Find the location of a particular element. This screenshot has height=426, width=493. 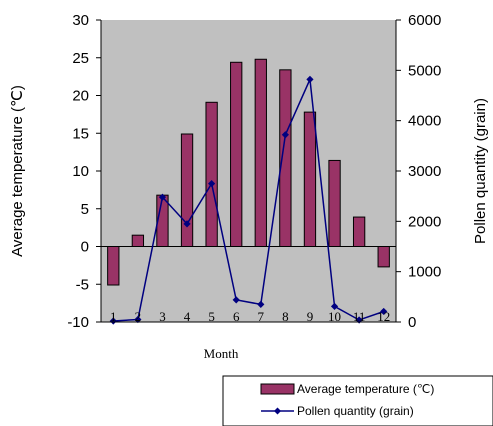

y-tick-label: -10 is located at coordinates (78, 322).